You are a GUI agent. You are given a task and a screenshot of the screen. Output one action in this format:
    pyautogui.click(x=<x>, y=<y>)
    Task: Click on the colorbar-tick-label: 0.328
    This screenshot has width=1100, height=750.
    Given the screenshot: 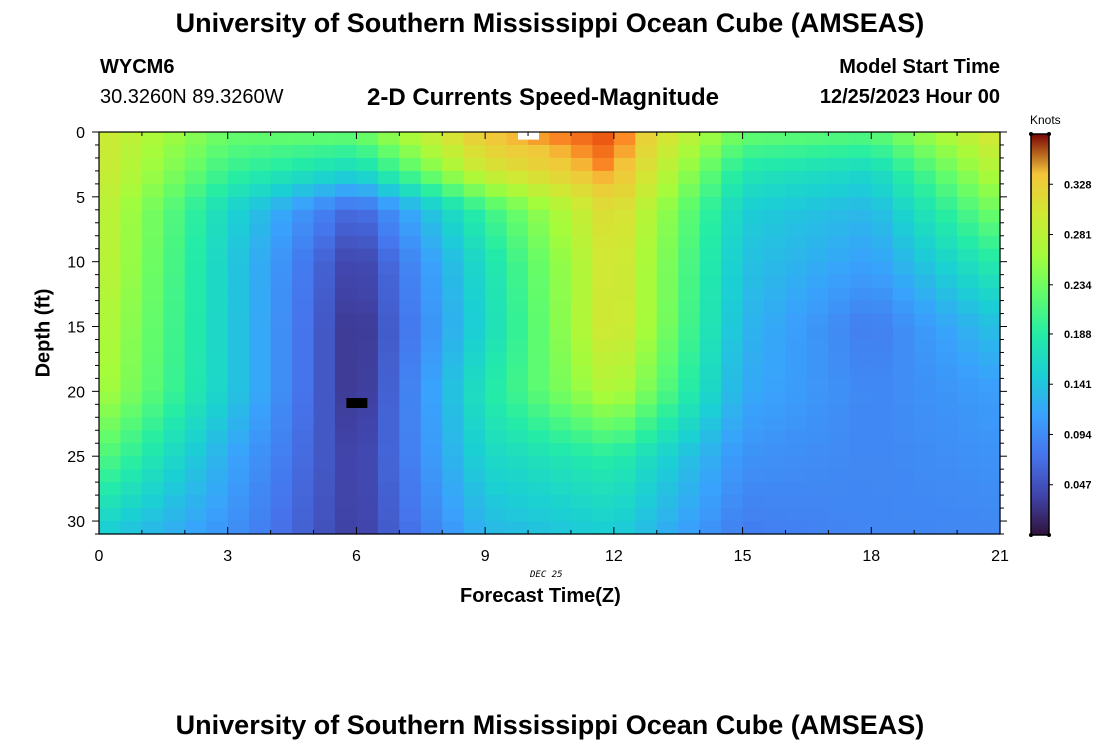 What is the action you would take?
    pyautogui.click(x=1078, y=185)
    